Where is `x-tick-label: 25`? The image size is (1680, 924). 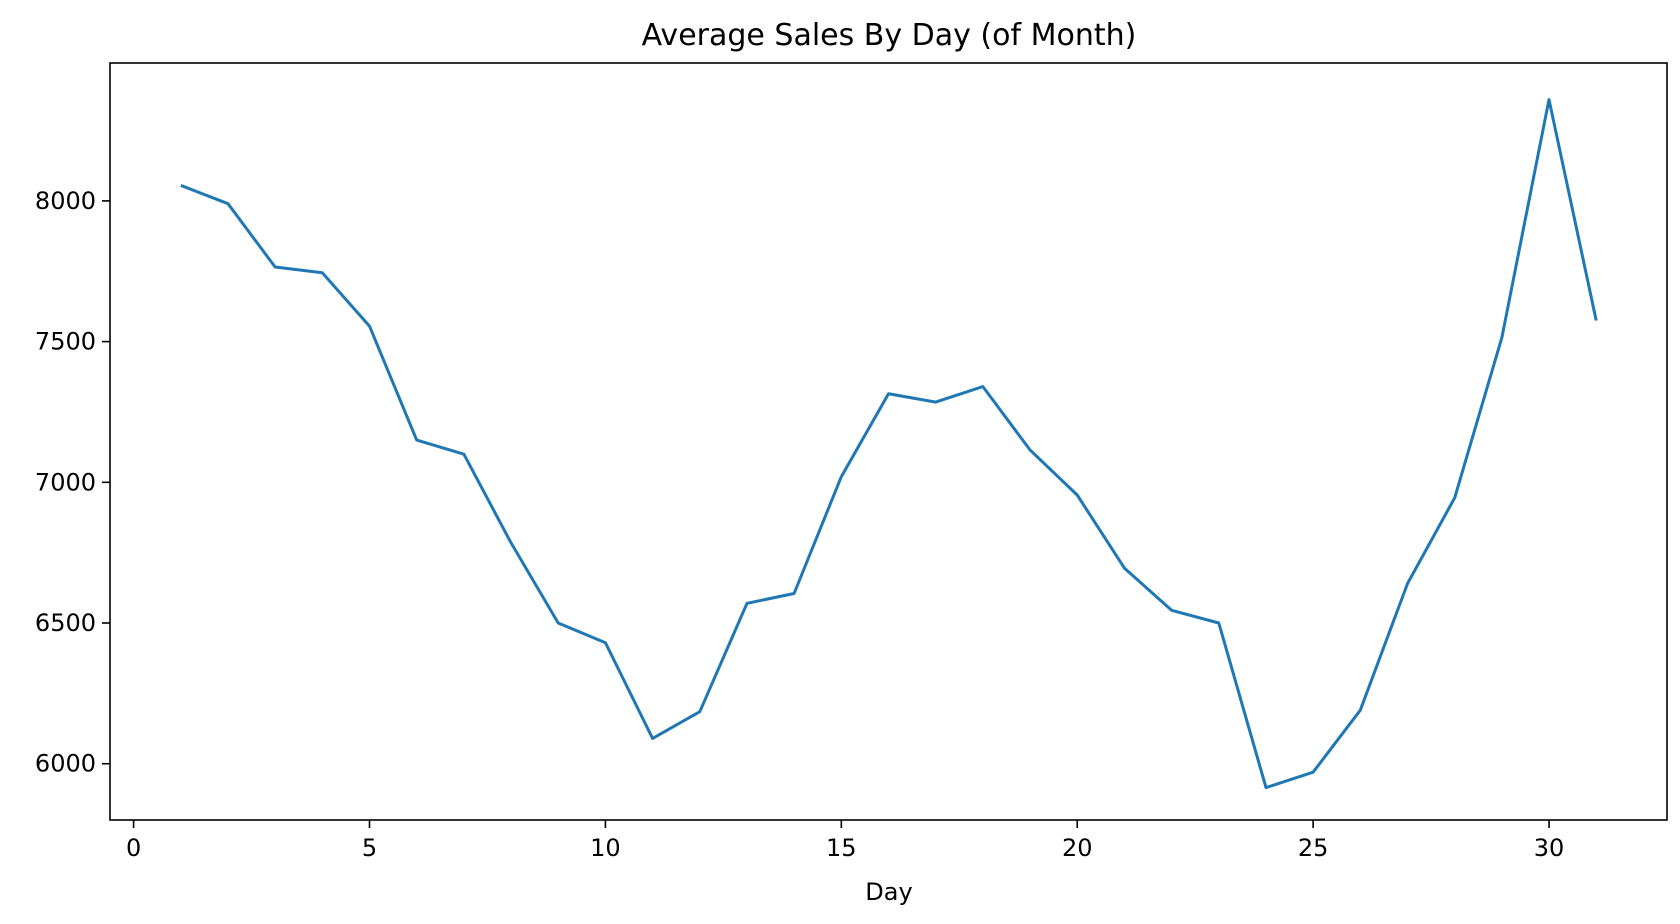
x-tick-label: 25 is located at coordinates (1313, 848).